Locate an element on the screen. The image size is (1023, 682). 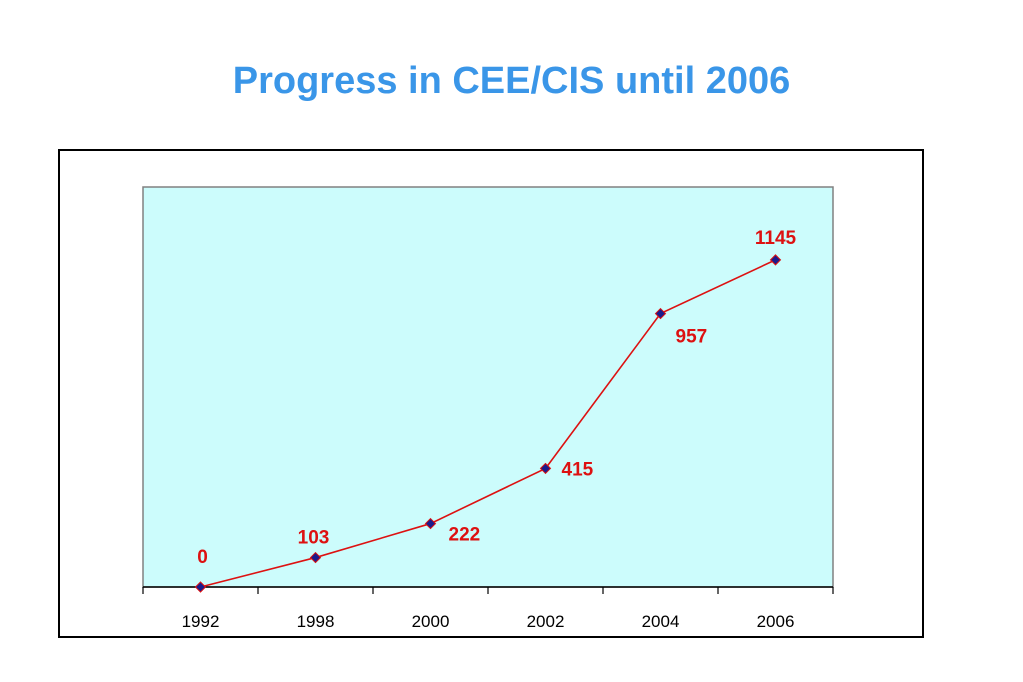
data-label: 415 is located at coordinates (578, 469).